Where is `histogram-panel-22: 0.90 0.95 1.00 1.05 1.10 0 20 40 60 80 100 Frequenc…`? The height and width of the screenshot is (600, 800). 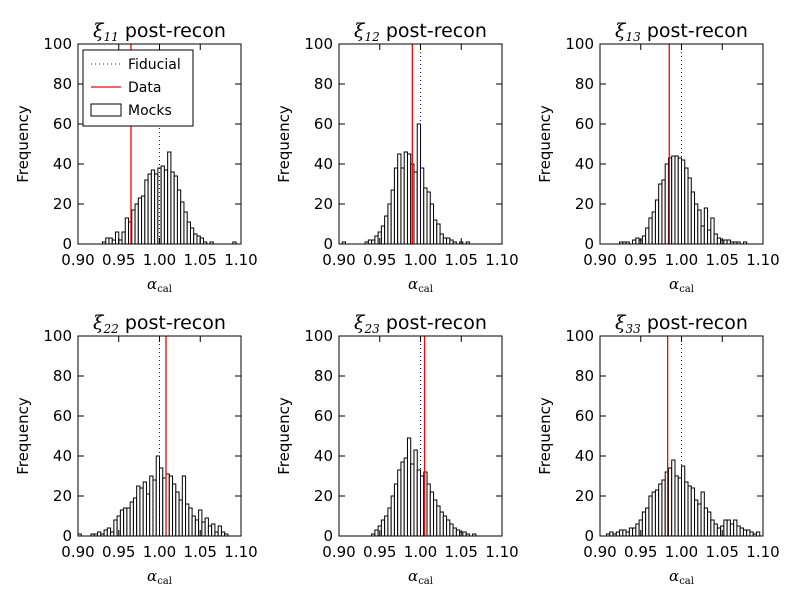
histogram-panel-22: 0.90 0.95 1.00 1.05 1.10 0 20 40 60 80 100 Frequenc… is located at coordinates (136, 449).